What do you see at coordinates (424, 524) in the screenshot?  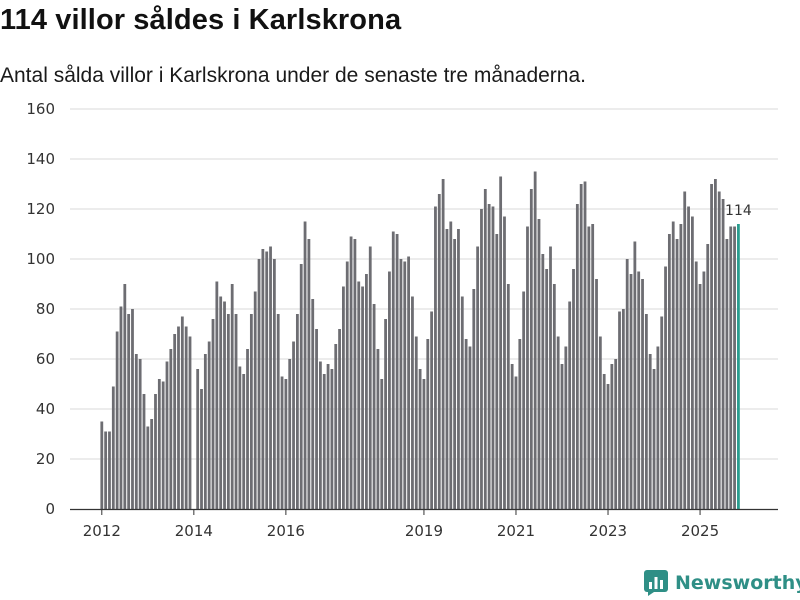 I see `x-axis-ticks: 2012 2014 2016 2019 2021 2023 2025` at bounding box center [424, 524].